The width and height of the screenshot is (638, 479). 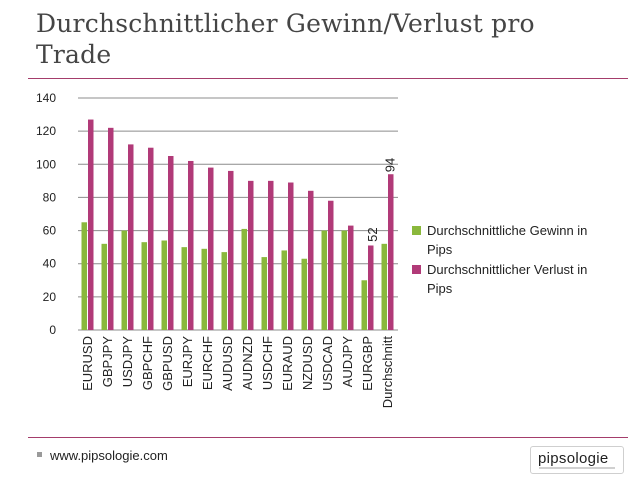 What do you see at coordinates (577, 468) in the screenshot?
I see `logo-underline` at bounding box center [577, 468].